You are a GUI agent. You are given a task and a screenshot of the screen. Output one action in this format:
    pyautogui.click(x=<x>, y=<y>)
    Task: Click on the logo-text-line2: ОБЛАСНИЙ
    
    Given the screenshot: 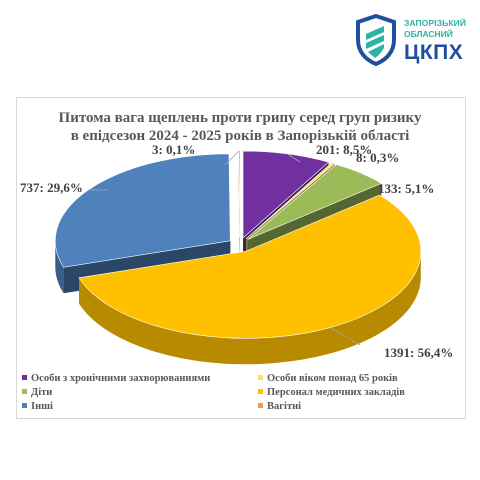 What is the action you would take?
    pyautogui.click(x=428, y=34)
    